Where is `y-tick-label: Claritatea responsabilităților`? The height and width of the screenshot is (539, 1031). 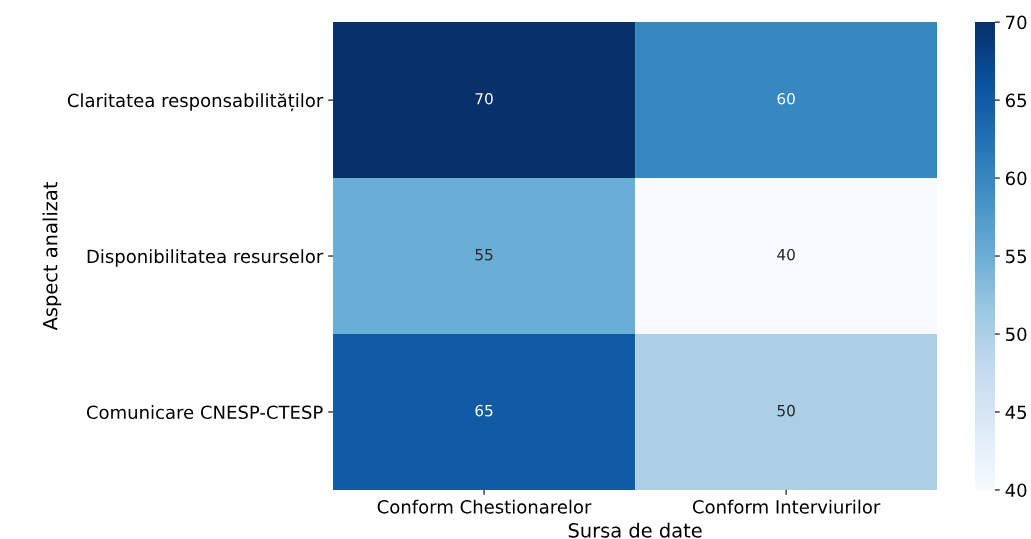
y-tick-label: Claritatea responsabilităților is located at coordinates (195, 102).